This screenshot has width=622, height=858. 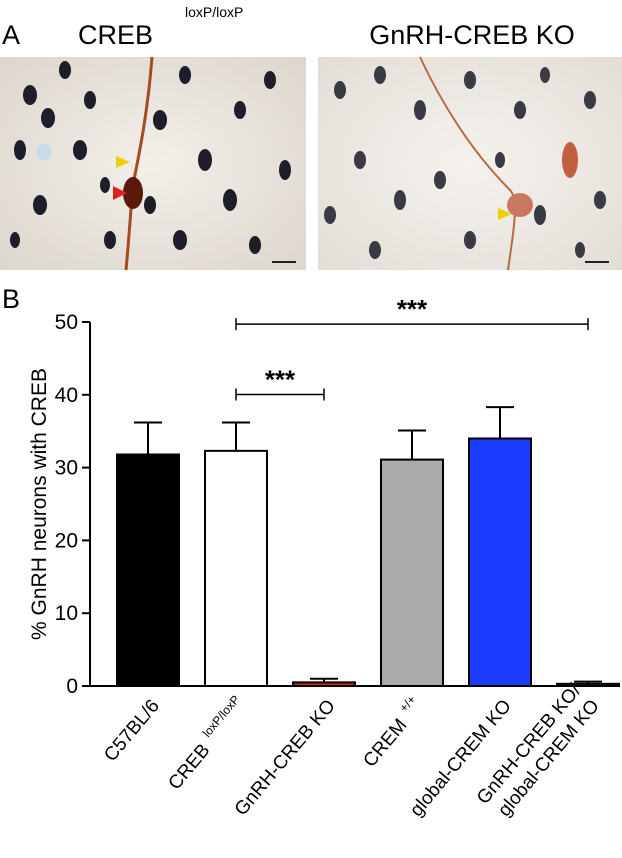 I want to click on y-tick-label: 10, so click(x=66, y=613).